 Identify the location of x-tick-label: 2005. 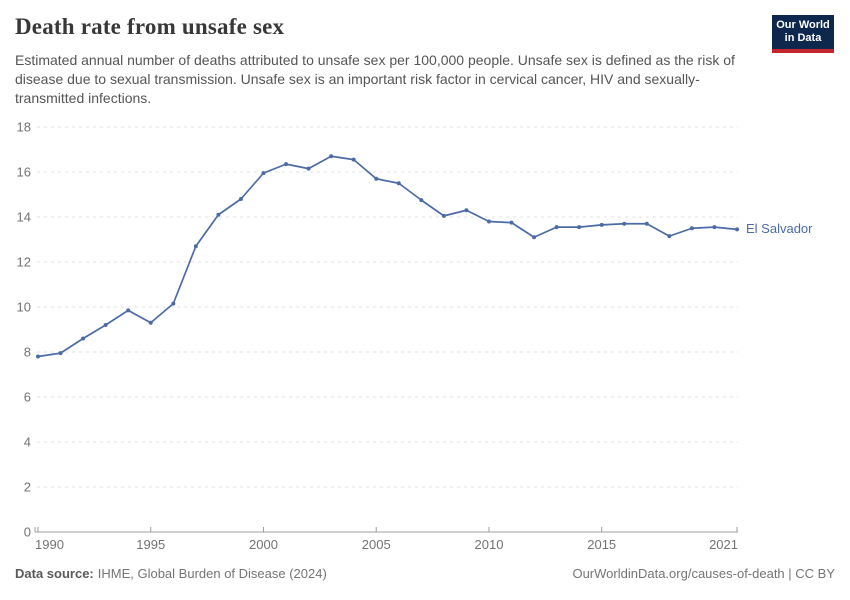
(376, 544).